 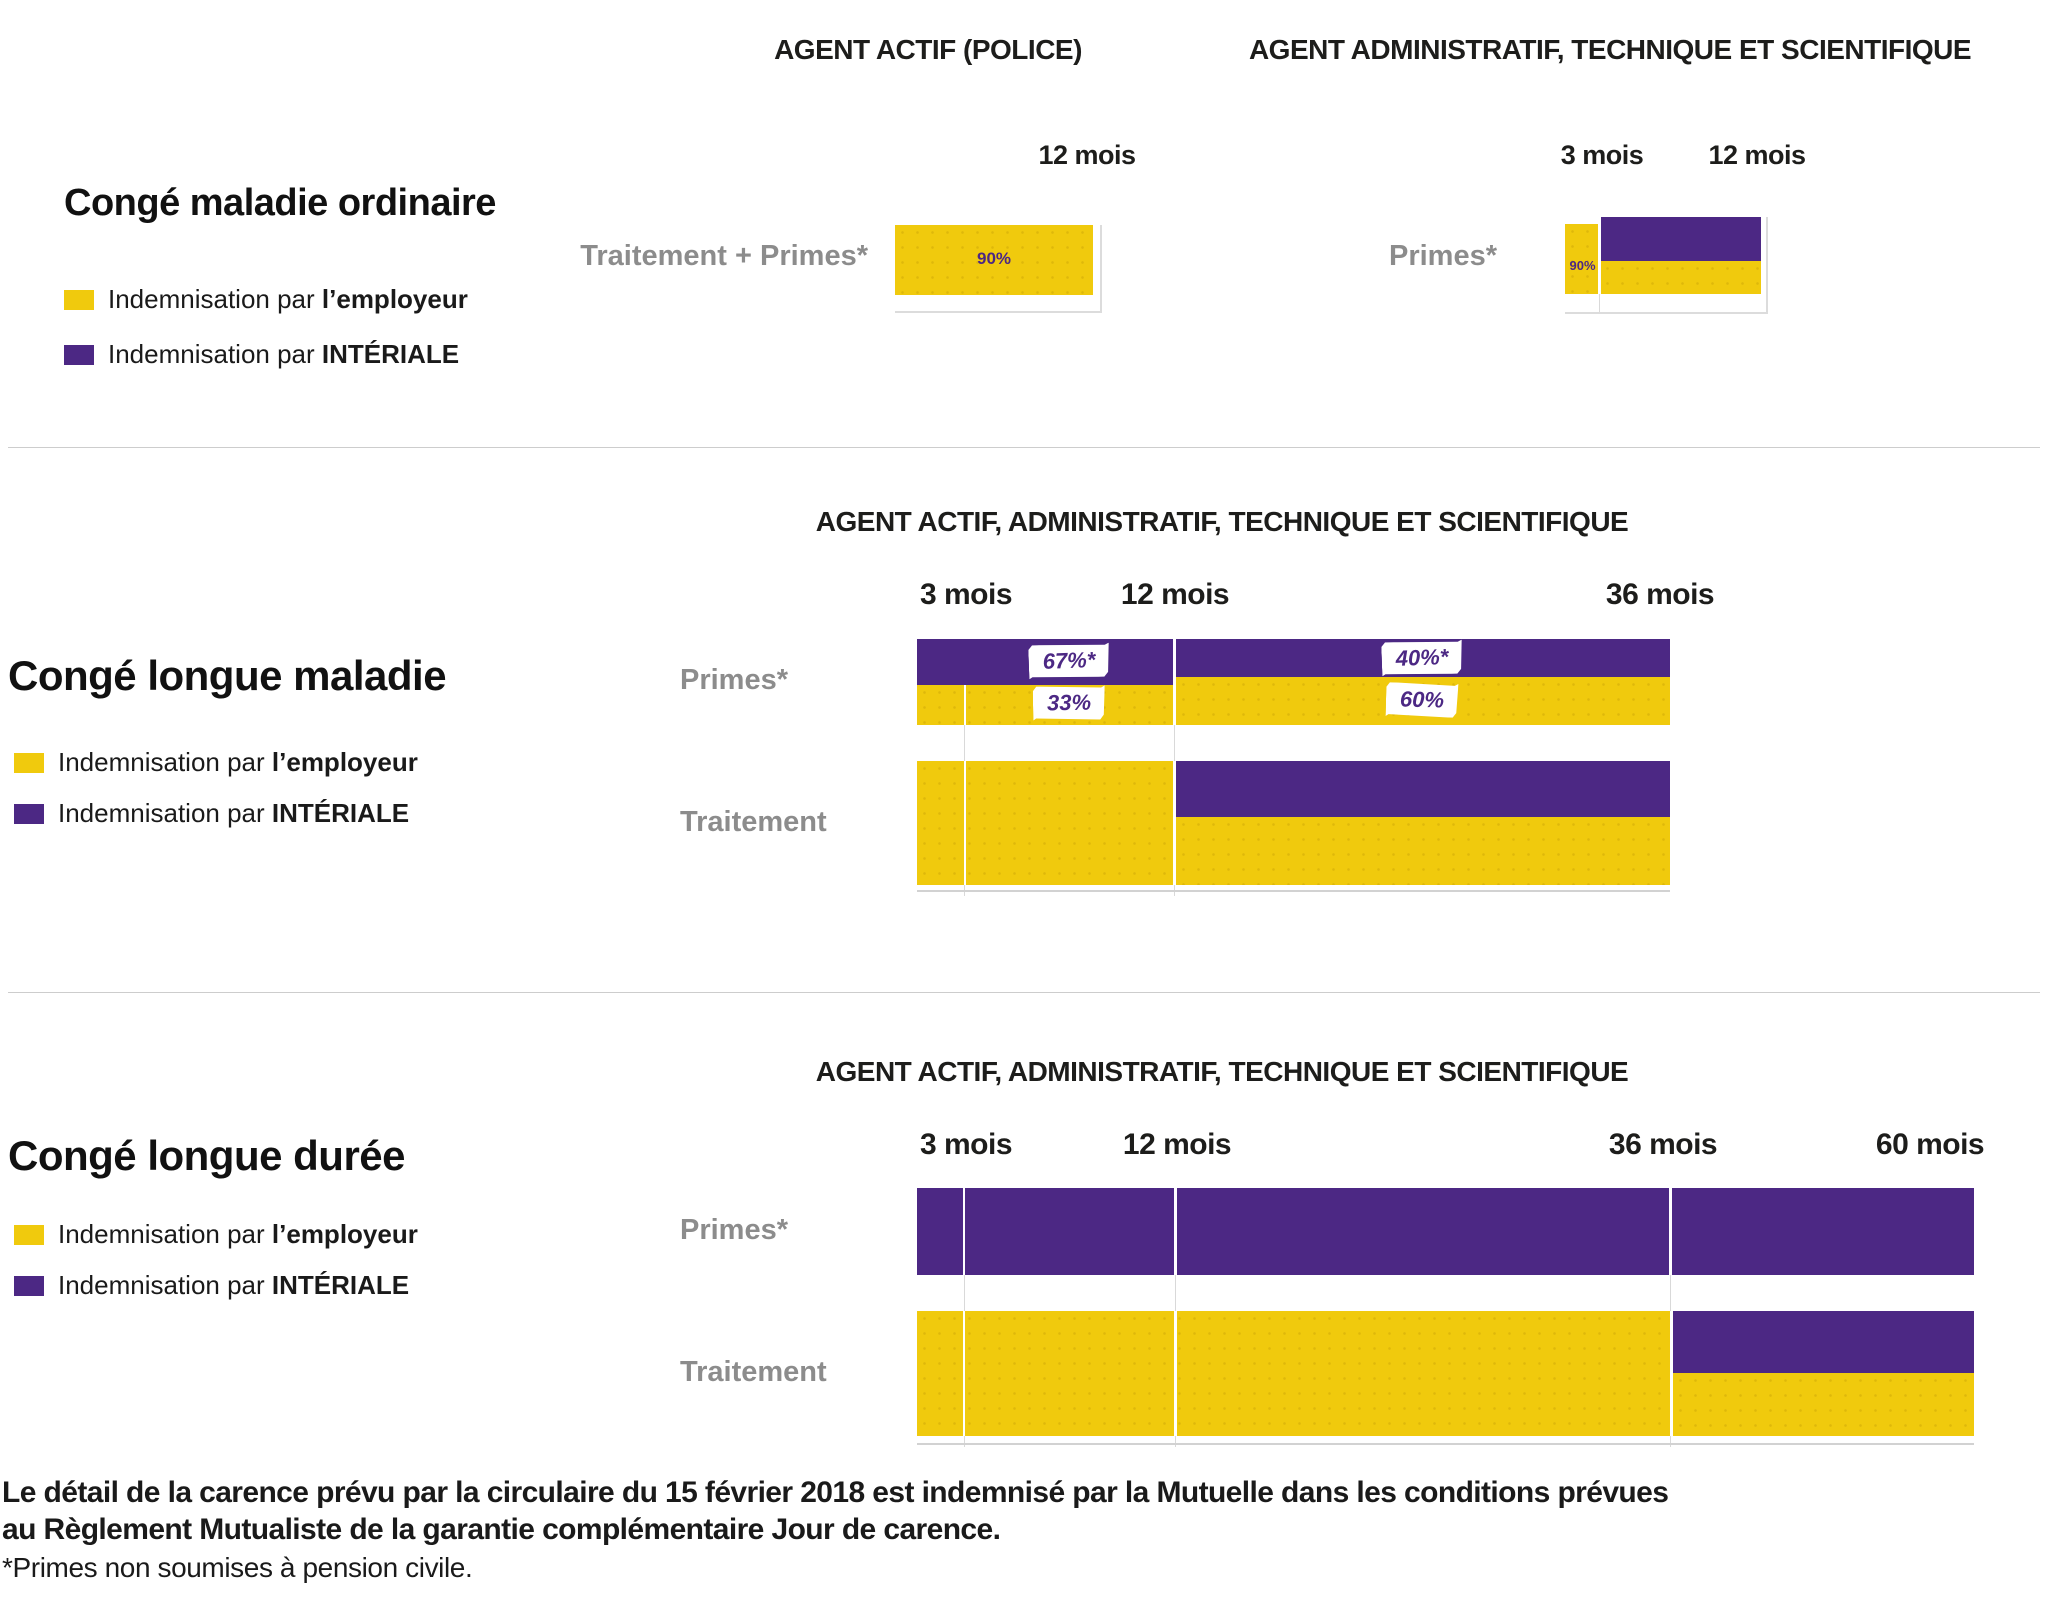 What do you see at coordinates (1069, 702) in the screenshot?
I see `badge-employeur-33: 33%` at bounding box center [1069, 702].